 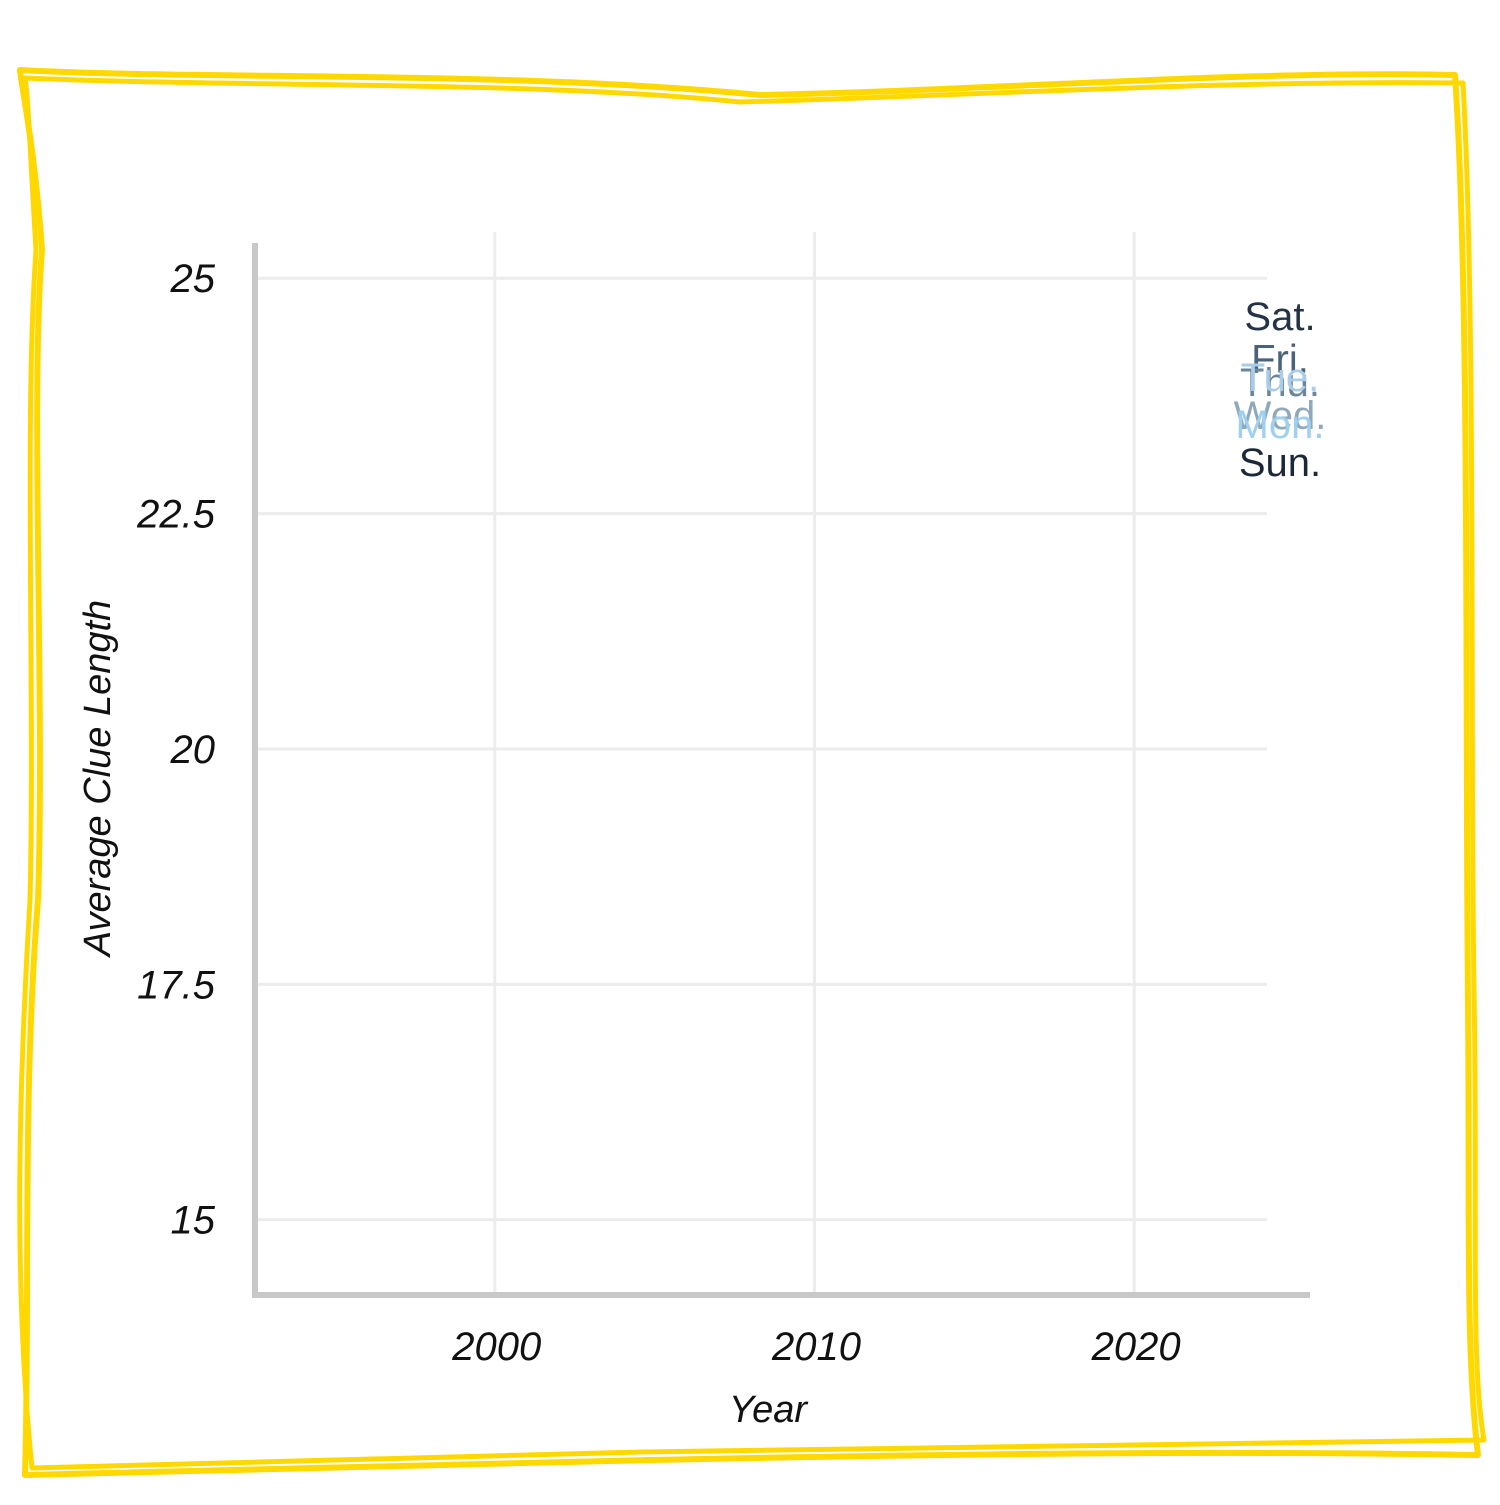 I want to click on x-axis-title: Year, so click(x=769, y=1410).